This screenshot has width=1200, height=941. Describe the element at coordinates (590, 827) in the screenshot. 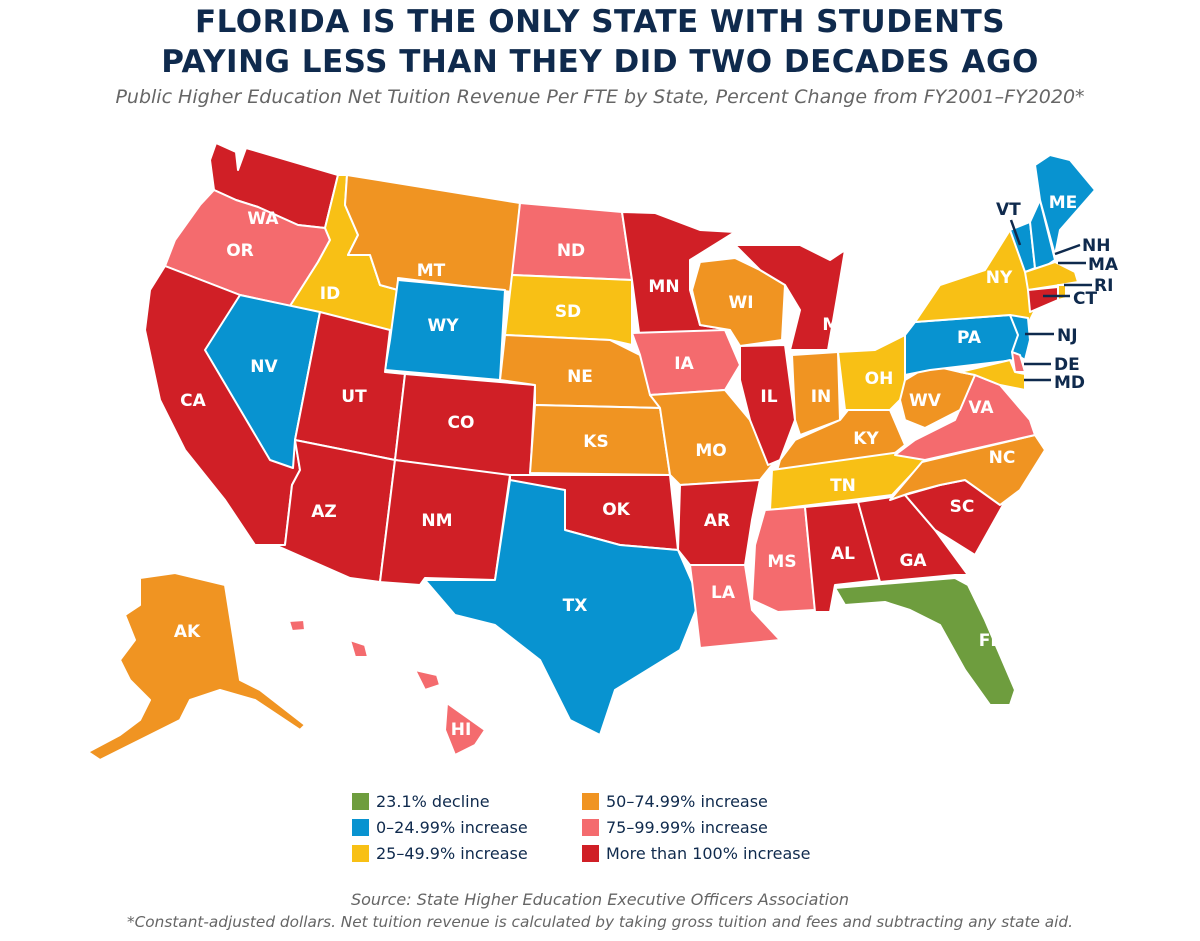

I see `legend-swatch-salmon` at that location.